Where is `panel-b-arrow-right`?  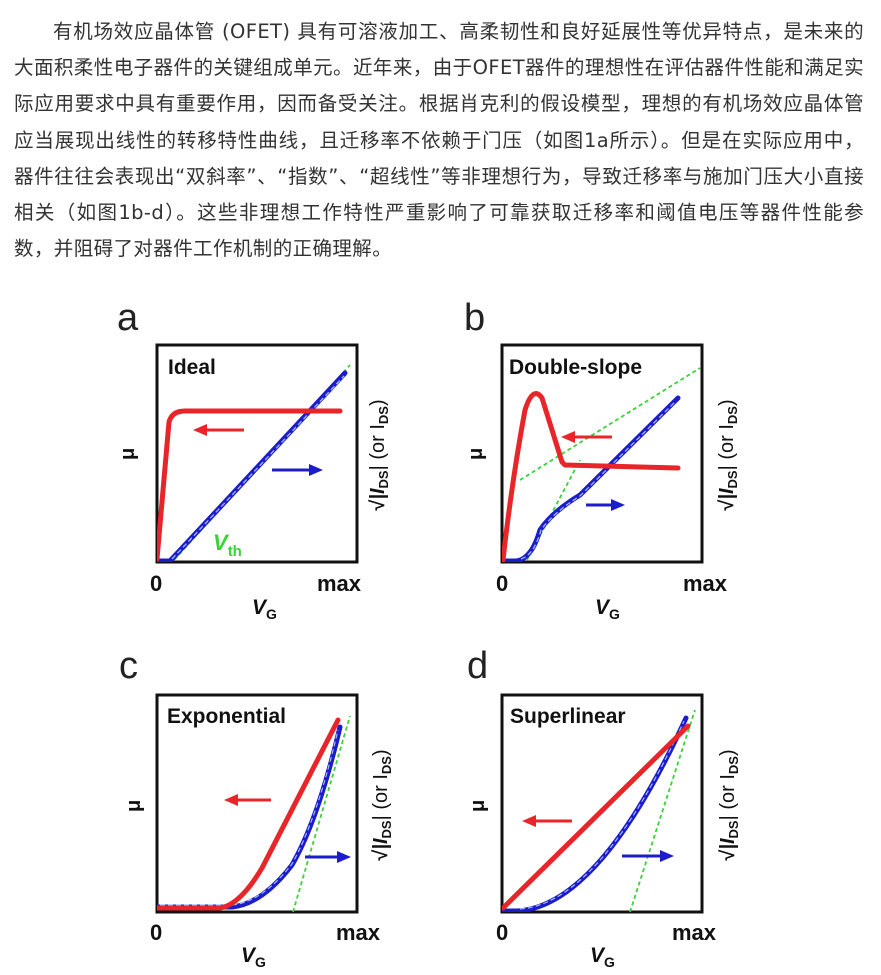 panel-b-arrow-right is located at coordinates (605, 505).